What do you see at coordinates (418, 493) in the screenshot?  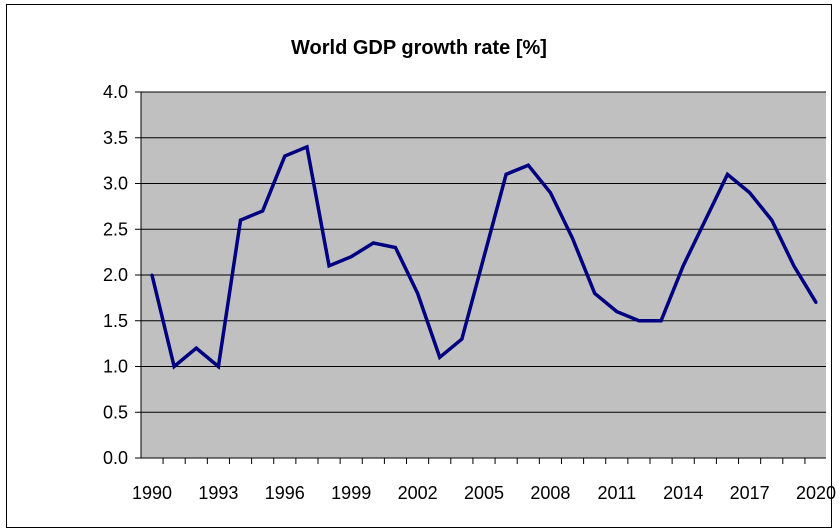 I see `x-tick-label: 2002` at bounding box center [418, 493].